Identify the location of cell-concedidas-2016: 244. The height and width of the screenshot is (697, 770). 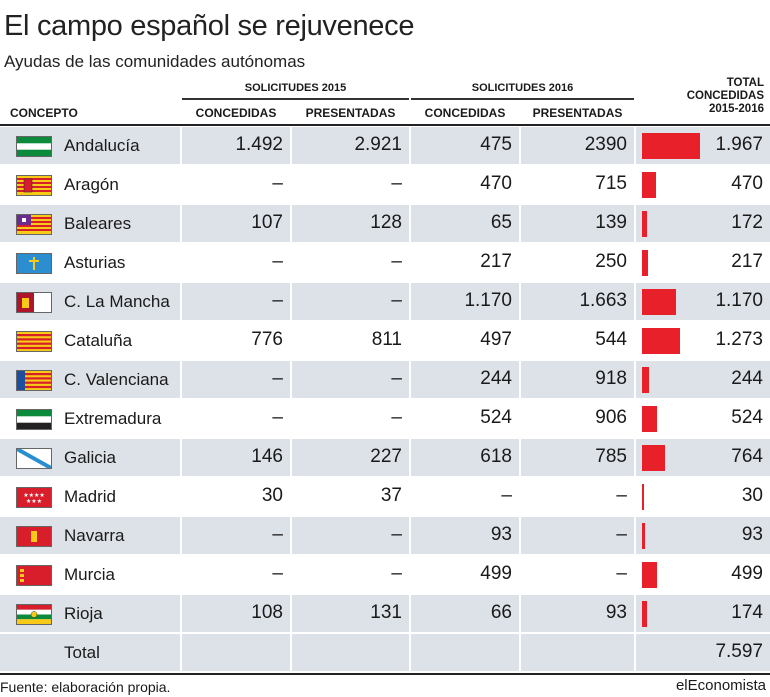
(465, 379).